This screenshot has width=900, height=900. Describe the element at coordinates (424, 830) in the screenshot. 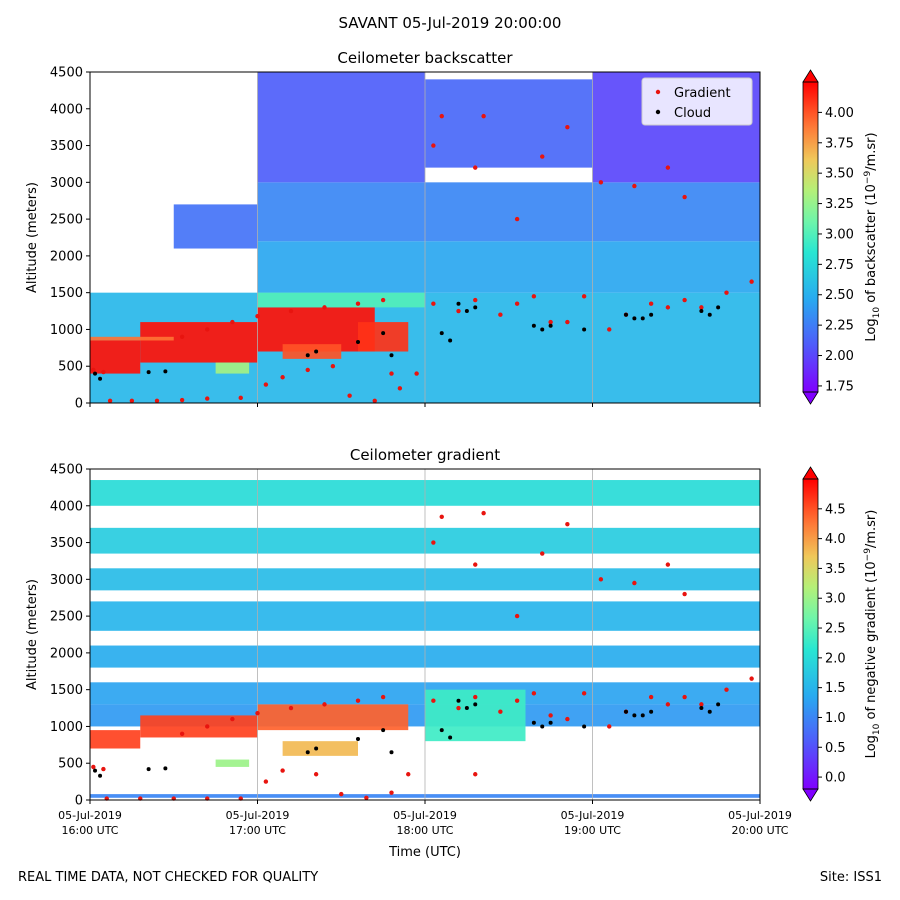

I see `x-tick-label: 18:00 UTC` at that location.